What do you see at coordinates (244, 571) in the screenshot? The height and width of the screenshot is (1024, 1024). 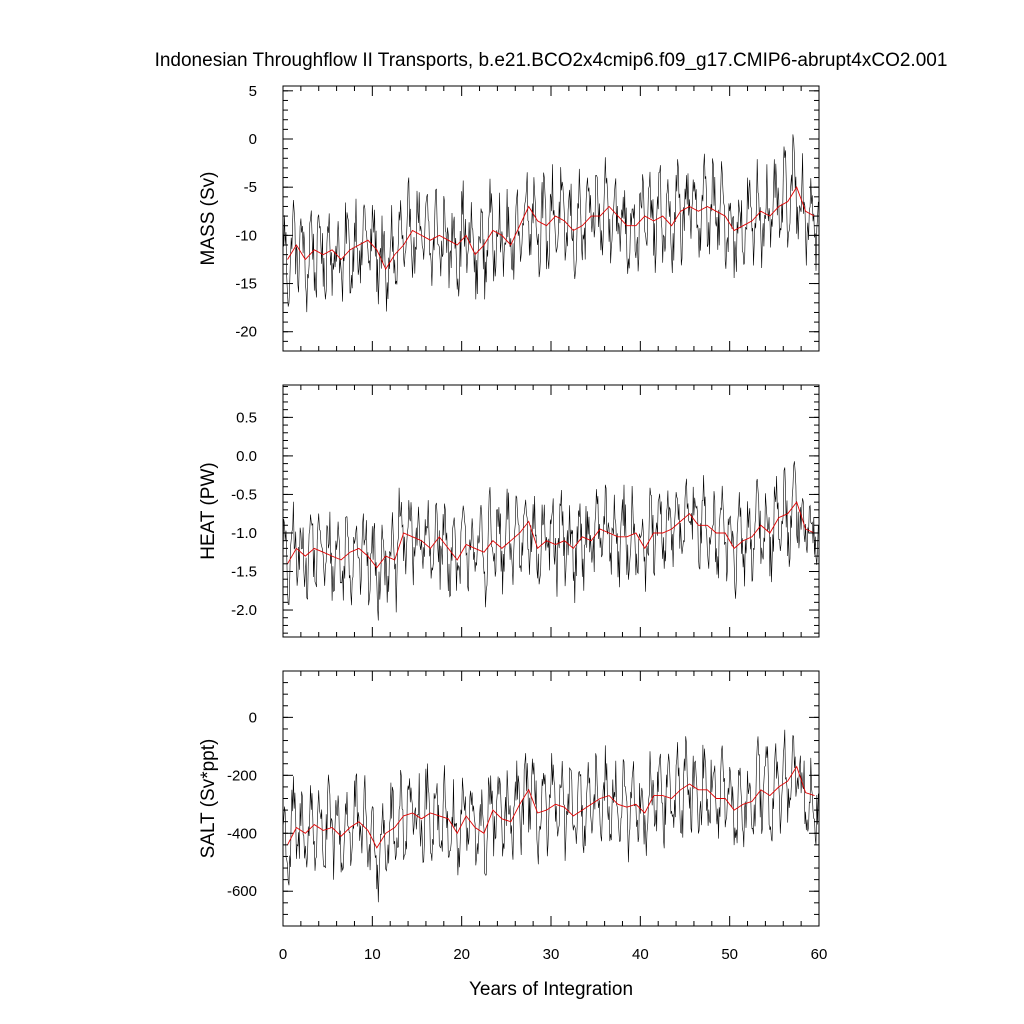 I see `y-tick-label: -1.5` at bounding box center [244, 571].